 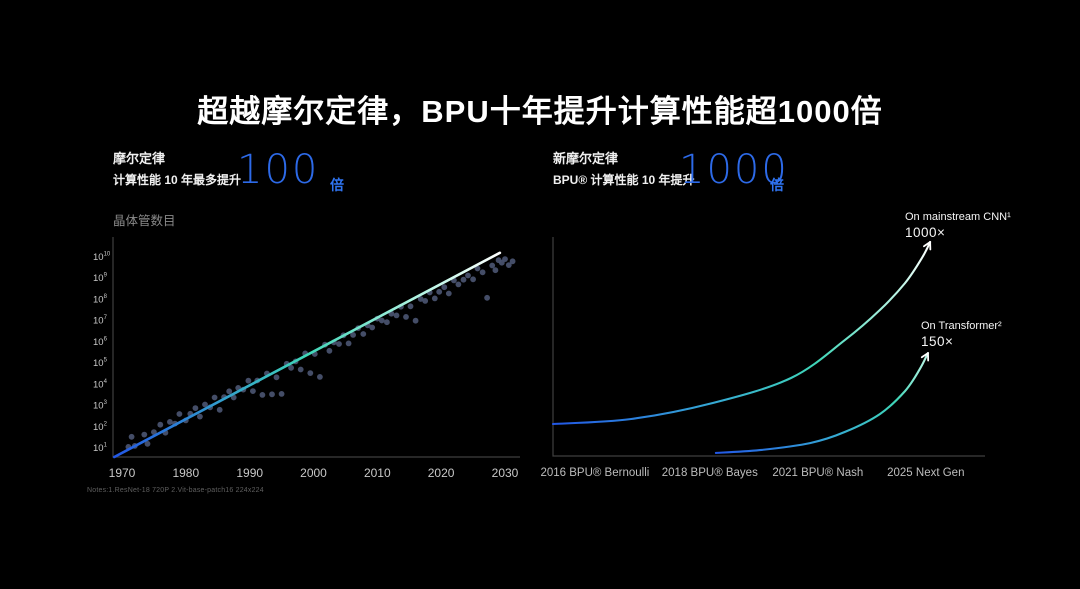 I want to click on y-tick-label: 10³, so click(x=100, y=406).